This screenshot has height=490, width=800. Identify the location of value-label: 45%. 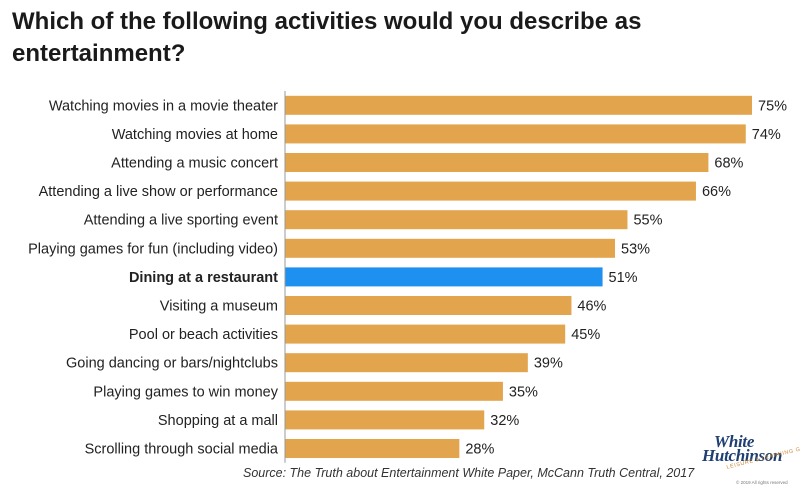
(585, 335).